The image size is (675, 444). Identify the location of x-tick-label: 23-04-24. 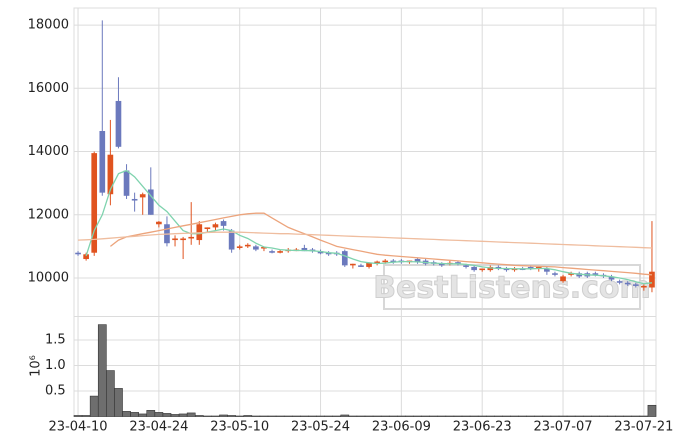
(158, 427).